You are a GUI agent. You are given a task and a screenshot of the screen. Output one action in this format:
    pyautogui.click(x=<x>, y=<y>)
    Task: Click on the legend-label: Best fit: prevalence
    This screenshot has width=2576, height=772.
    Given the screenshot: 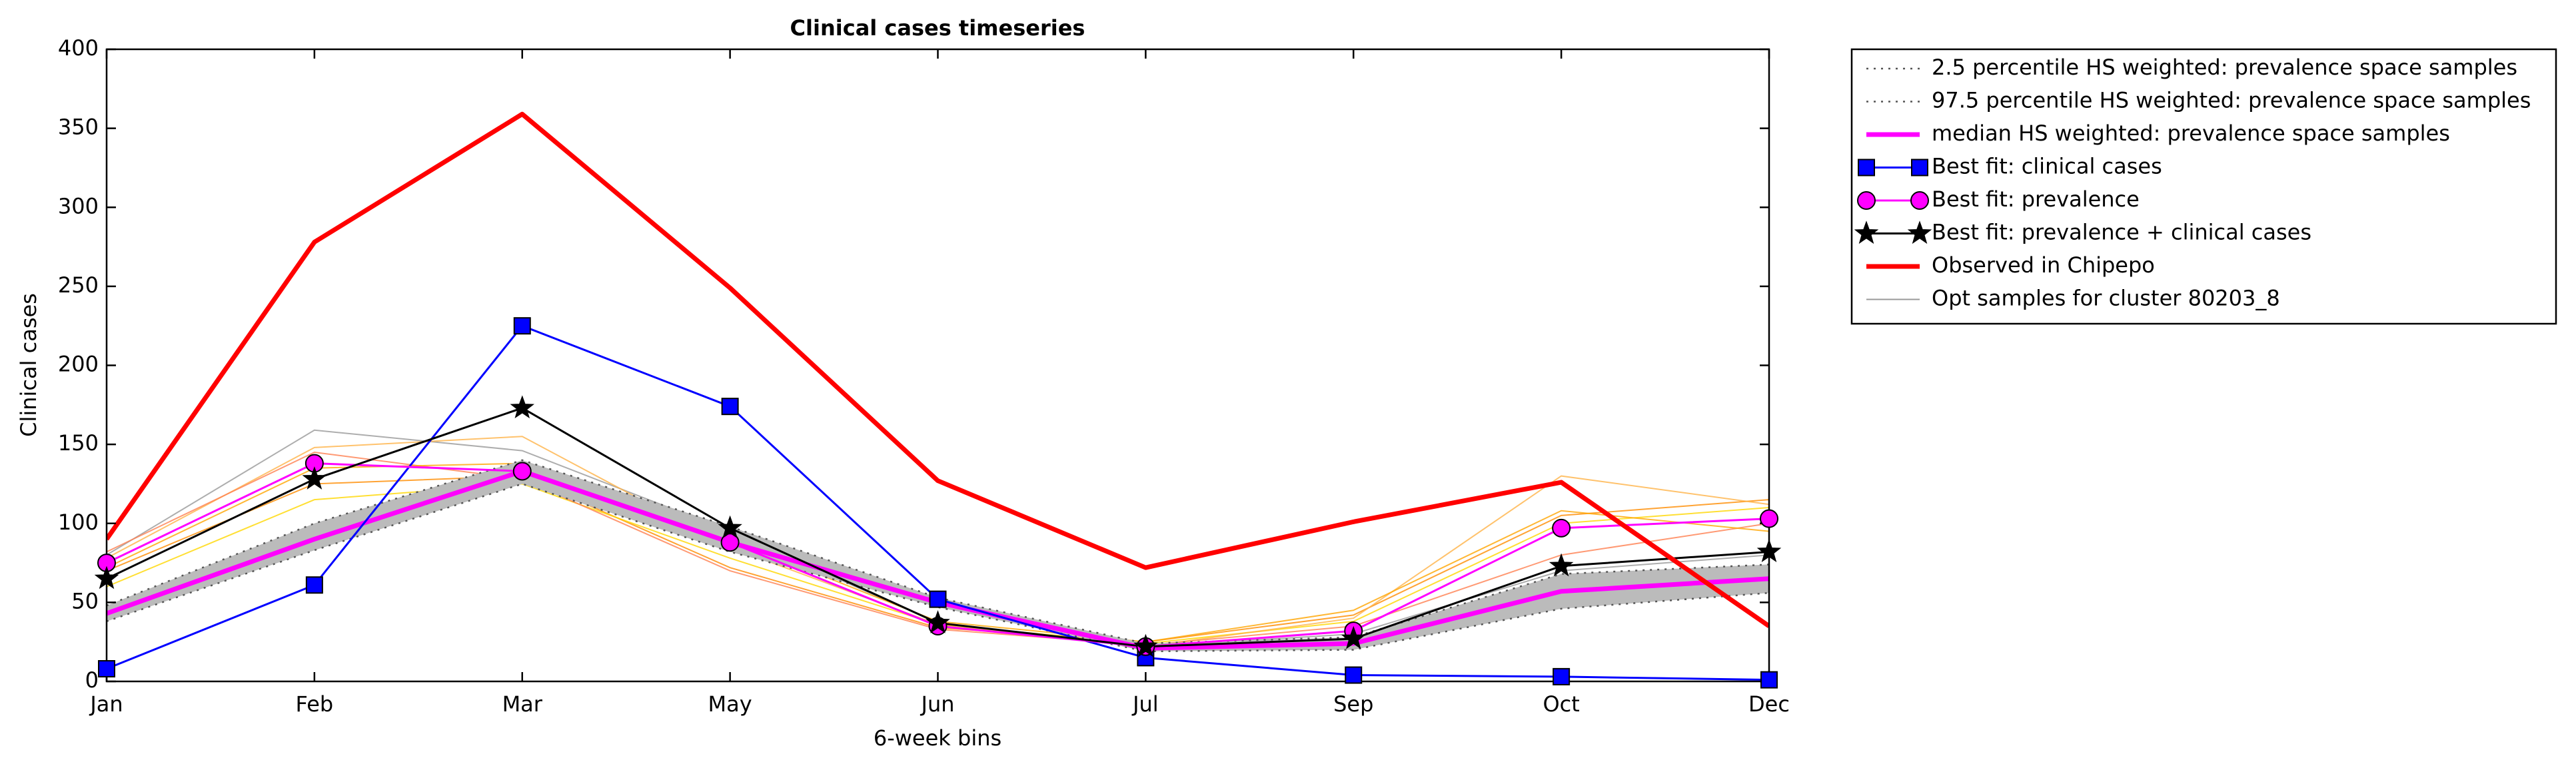 What is the action you would take?
    pyautogui.click(x=2036, y=199)
    